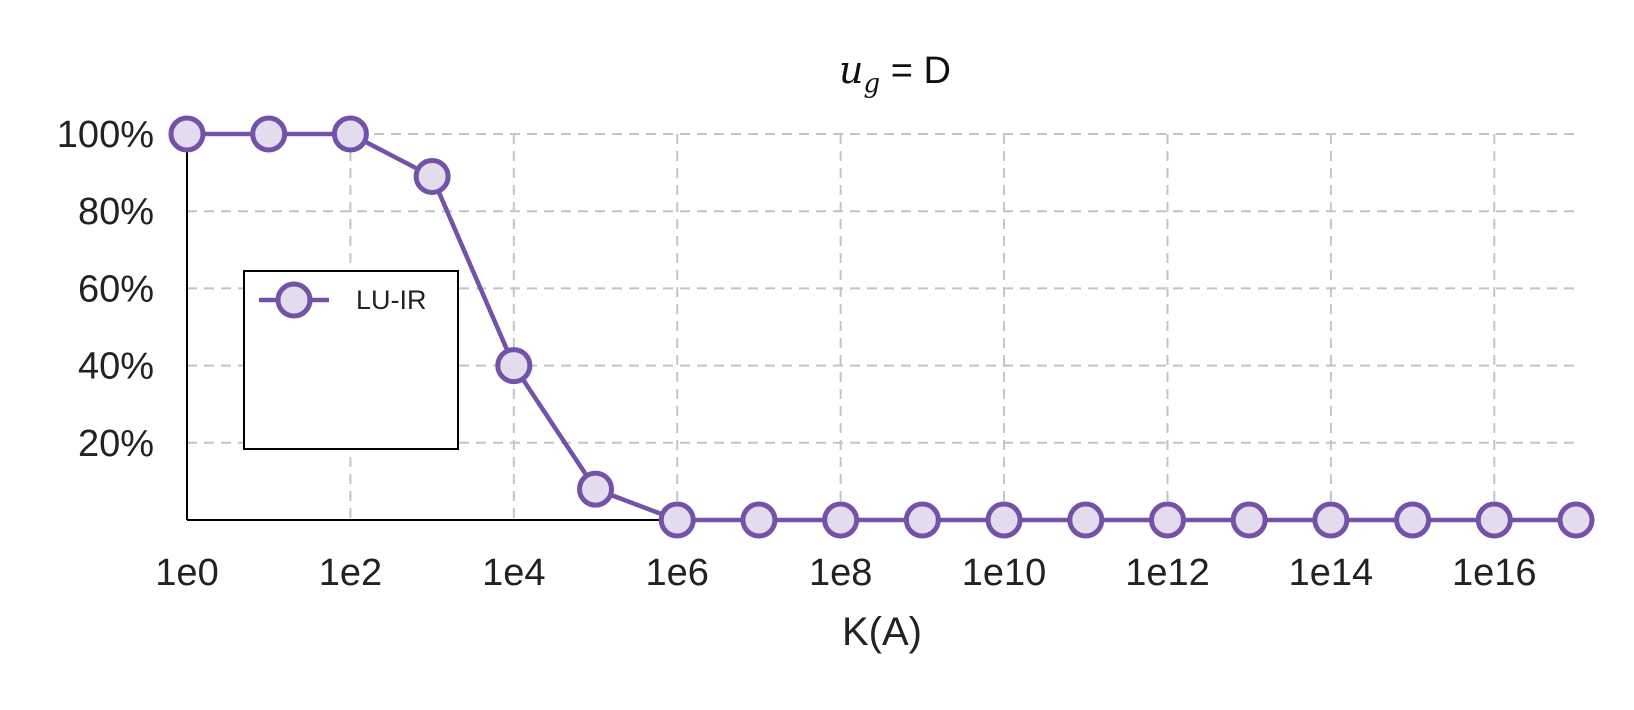  I want to click on y-tick-label: 80%, so click(116, 212).